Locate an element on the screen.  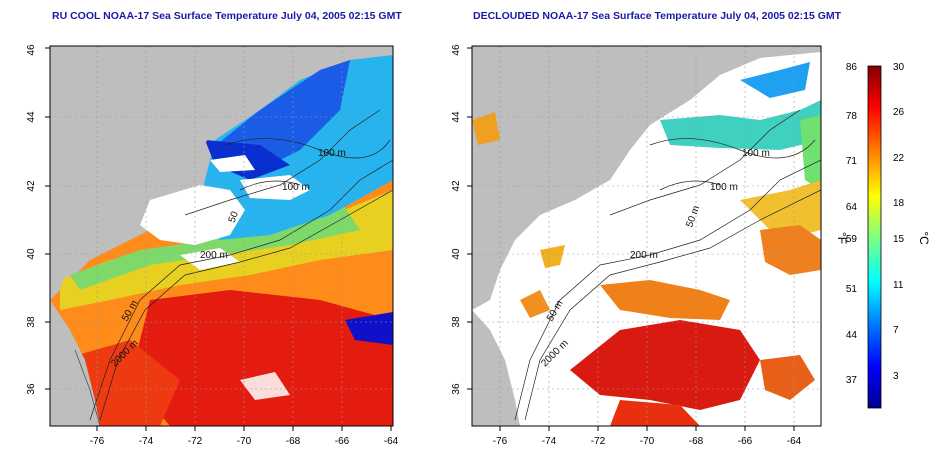
fahrenheit-tick: 44 is located at coordinates (852, 335).